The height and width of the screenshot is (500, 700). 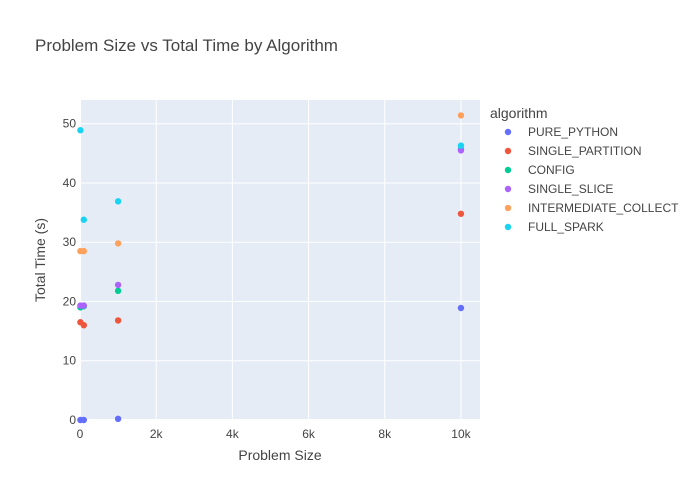 I want to click on y-tick-label: 40, so click(x=70, y=183).